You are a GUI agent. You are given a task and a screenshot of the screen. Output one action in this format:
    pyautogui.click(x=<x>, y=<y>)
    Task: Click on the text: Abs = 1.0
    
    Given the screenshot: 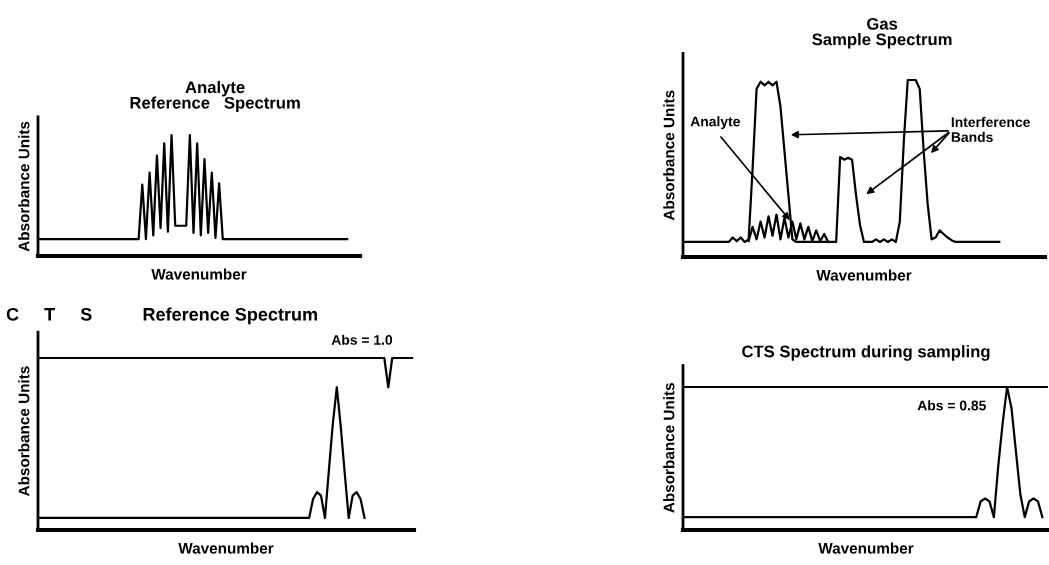 What is the action you would take?
    pyautogui.click(x=362, y=339)
    